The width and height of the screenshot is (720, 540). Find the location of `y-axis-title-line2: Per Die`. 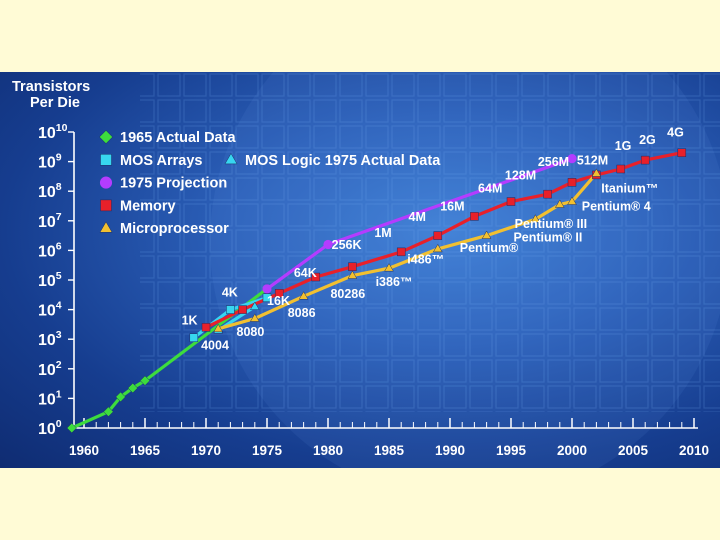

y-axis-title-line2: Per Die is located at coordinates (55, 103).